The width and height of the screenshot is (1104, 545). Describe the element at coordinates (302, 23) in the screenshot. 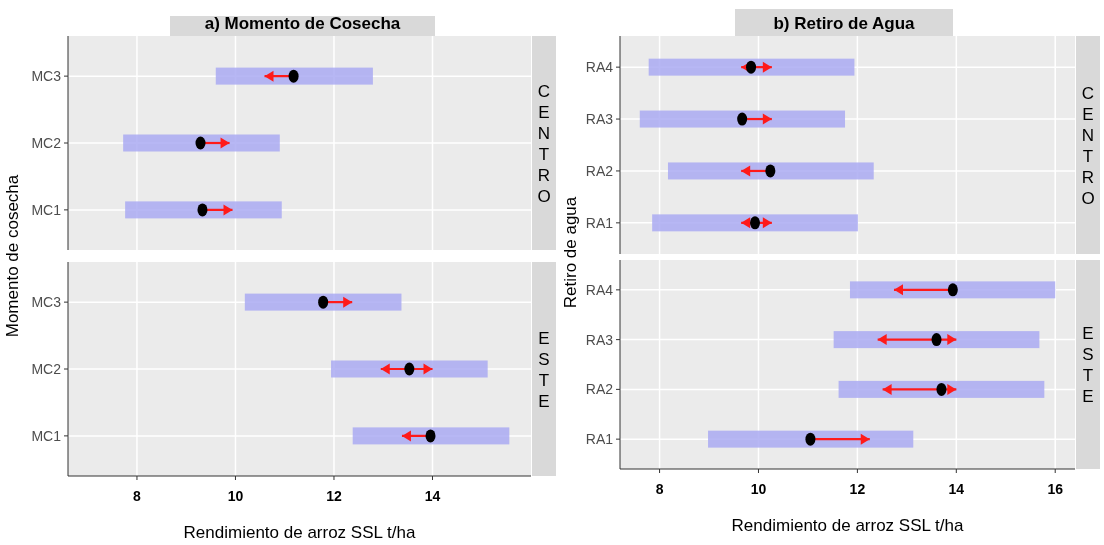

I see `chart-title: a) Momento de Cosecha` at that location.